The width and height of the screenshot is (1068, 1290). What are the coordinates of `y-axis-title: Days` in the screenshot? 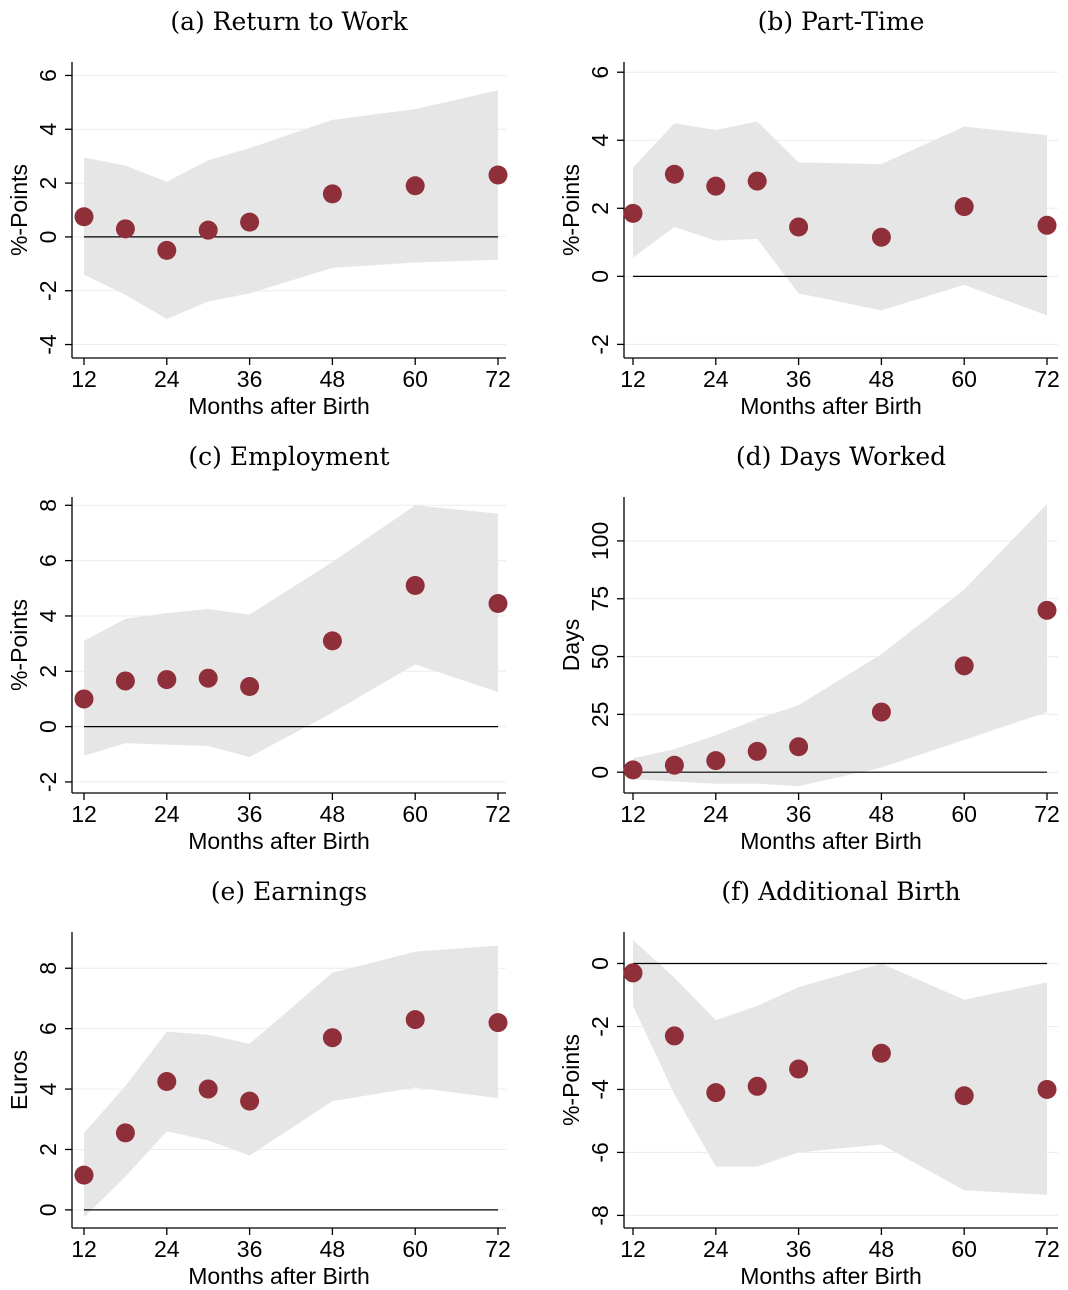 It's located at (571, 645).